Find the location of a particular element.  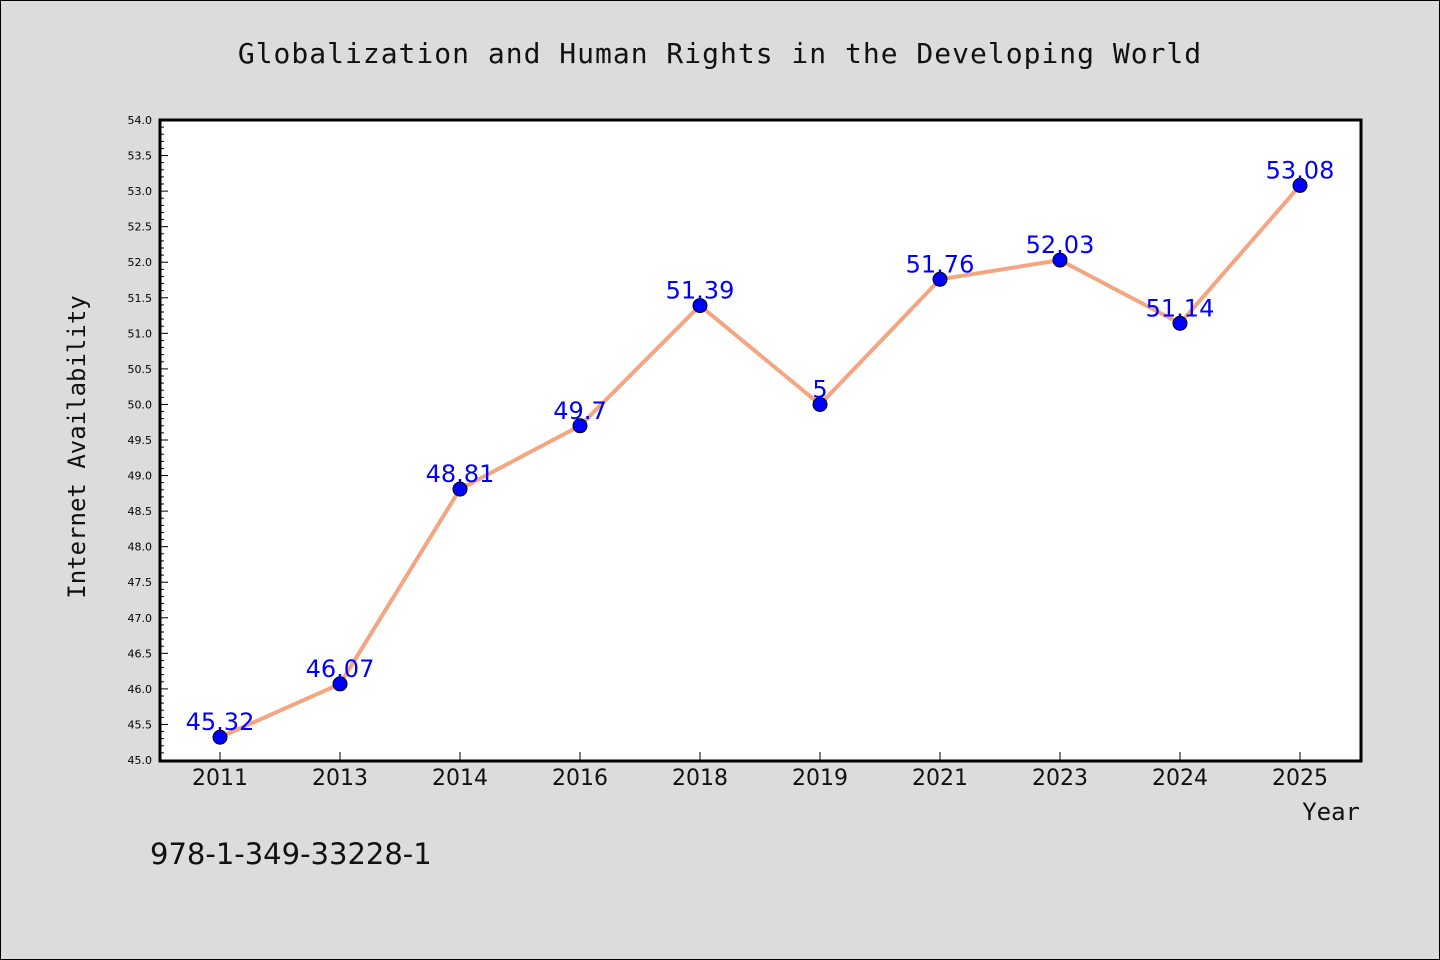

y-tick-label: 46.5 is located at coordinates (140, 653).